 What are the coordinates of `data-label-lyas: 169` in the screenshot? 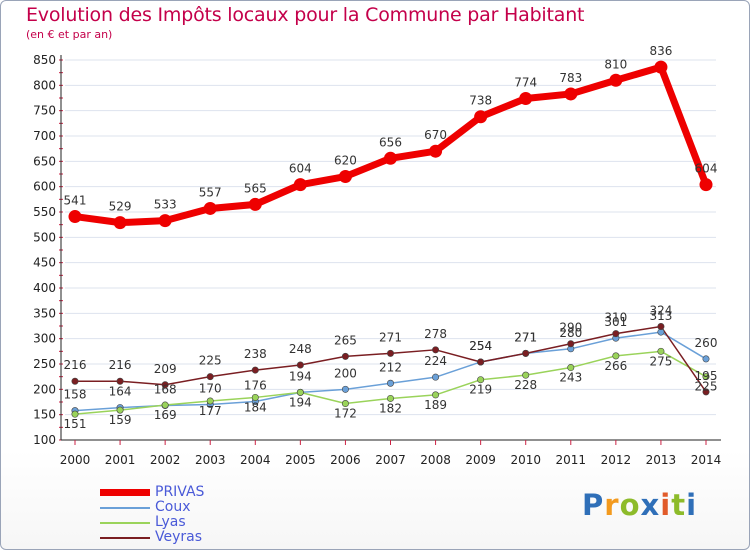 It's located at (165, 415).